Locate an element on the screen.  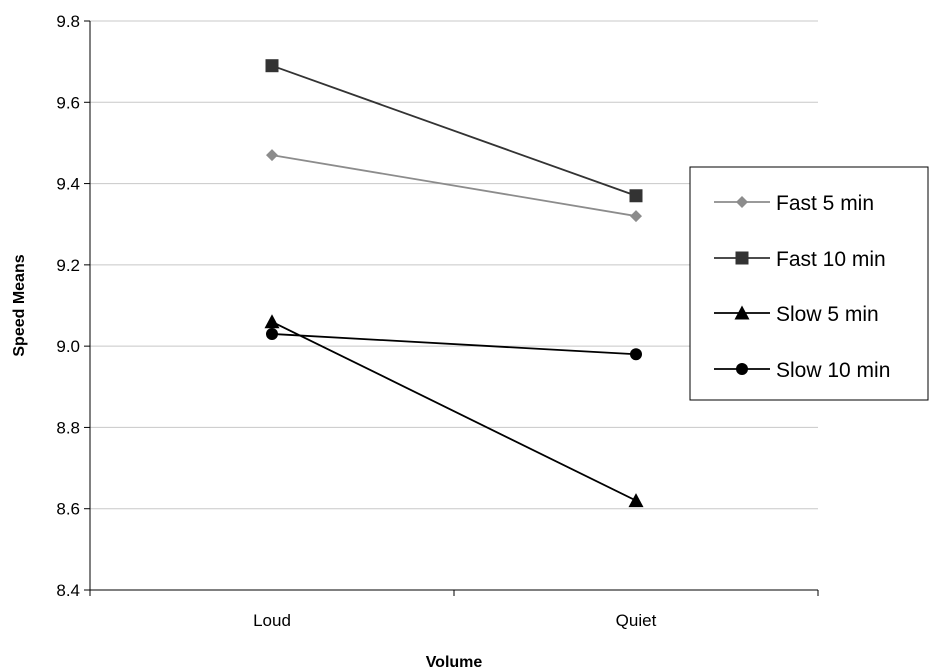
y-axis-ticks: 8.4 8.6 8.8 9.0 9.2 9.4 9.6 9.8 is located at coordinates (73, 306).